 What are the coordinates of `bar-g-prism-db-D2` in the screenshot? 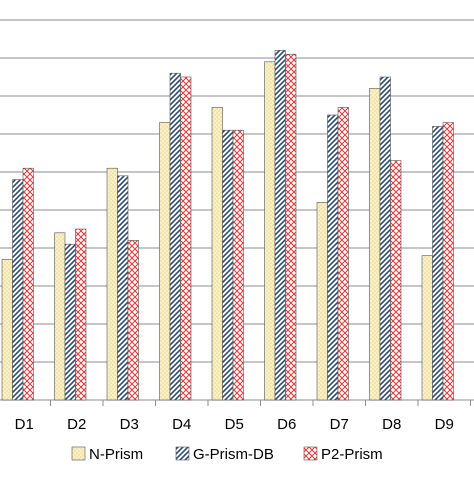 It's located at (70, 322).